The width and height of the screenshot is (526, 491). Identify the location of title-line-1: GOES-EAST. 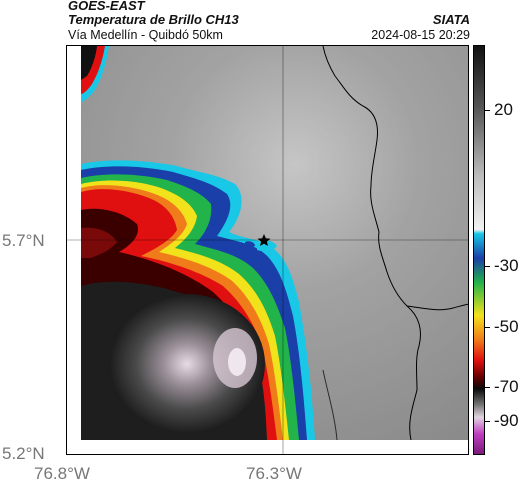
(106, 6).